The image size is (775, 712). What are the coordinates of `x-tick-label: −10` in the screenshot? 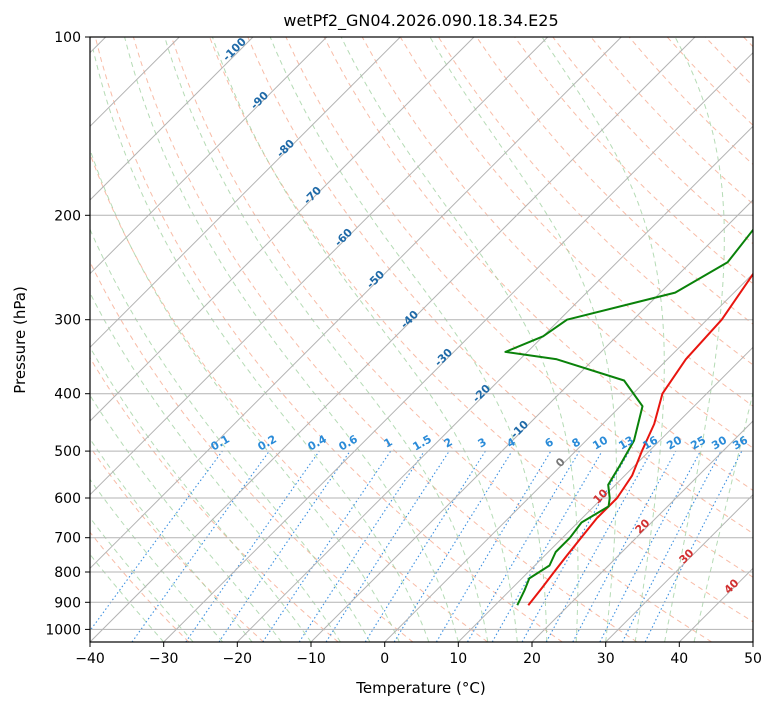 It's located at (311, 659).